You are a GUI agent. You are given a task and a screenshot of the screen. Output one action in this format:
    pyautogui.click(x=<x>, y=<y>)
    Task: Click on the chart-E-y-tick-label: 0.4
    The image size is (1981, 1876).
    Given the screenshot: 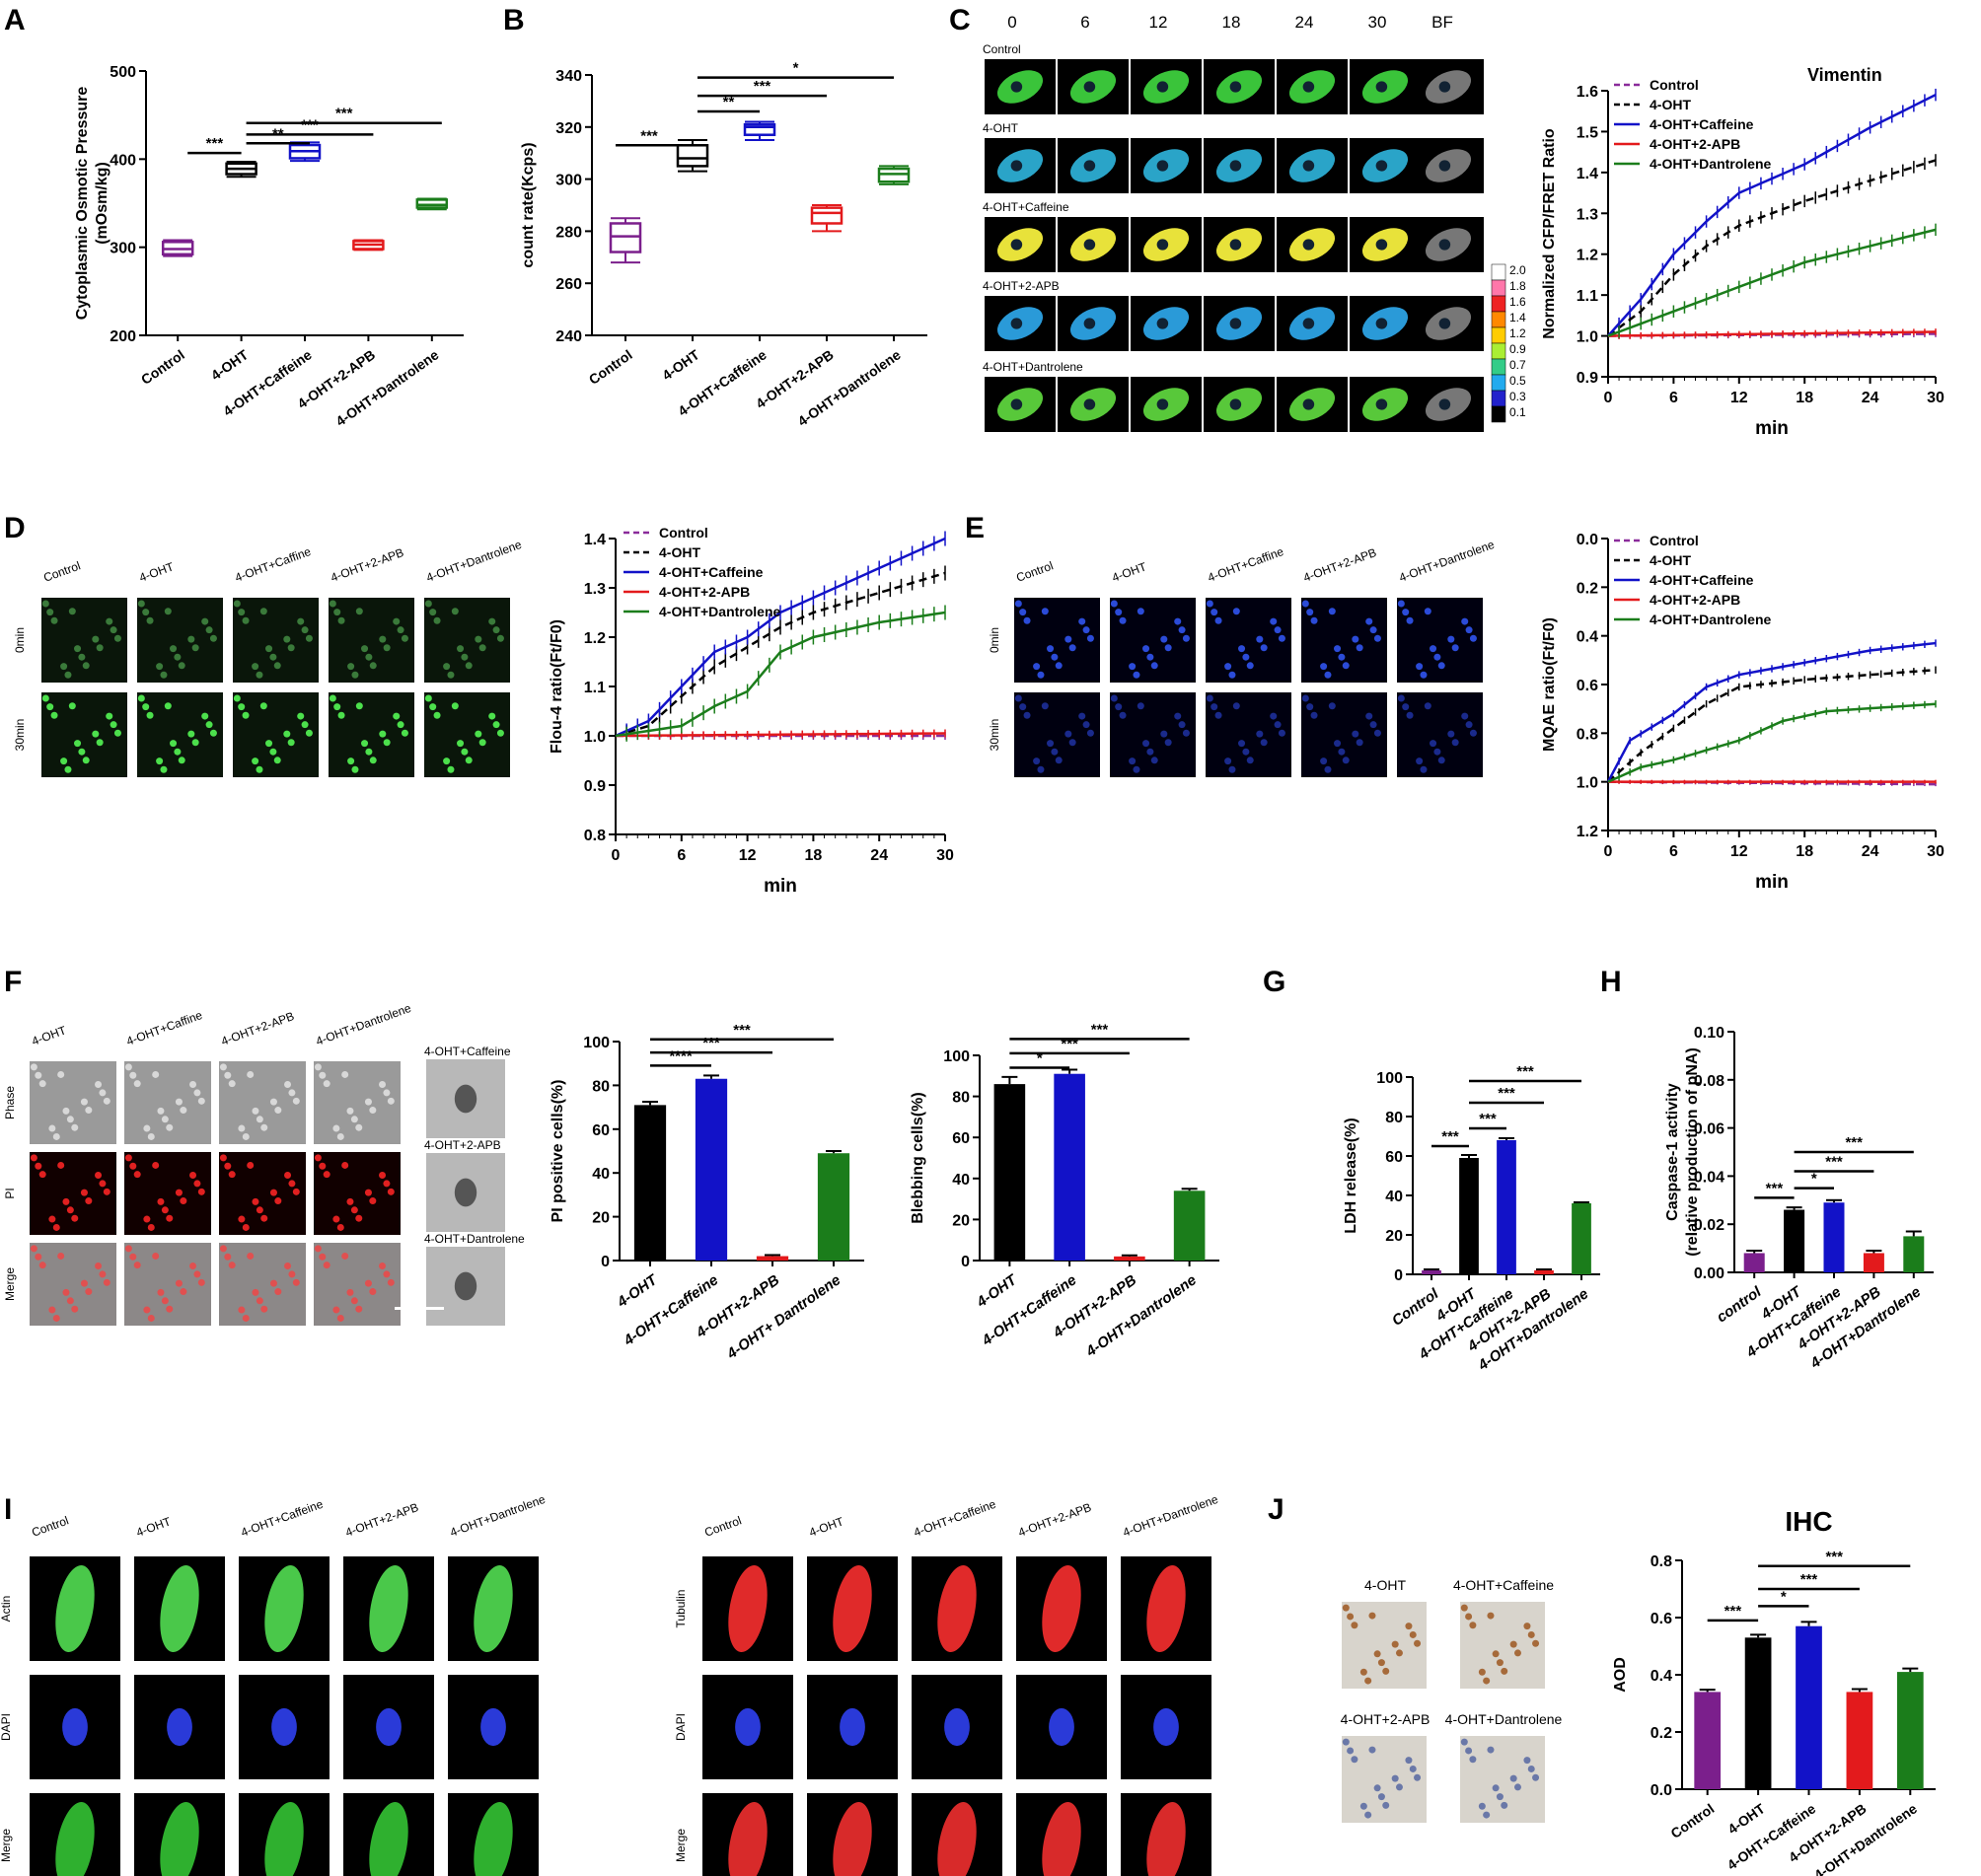 What is the action you would take?
    pyautogui.click(x=1587, y=637)
    